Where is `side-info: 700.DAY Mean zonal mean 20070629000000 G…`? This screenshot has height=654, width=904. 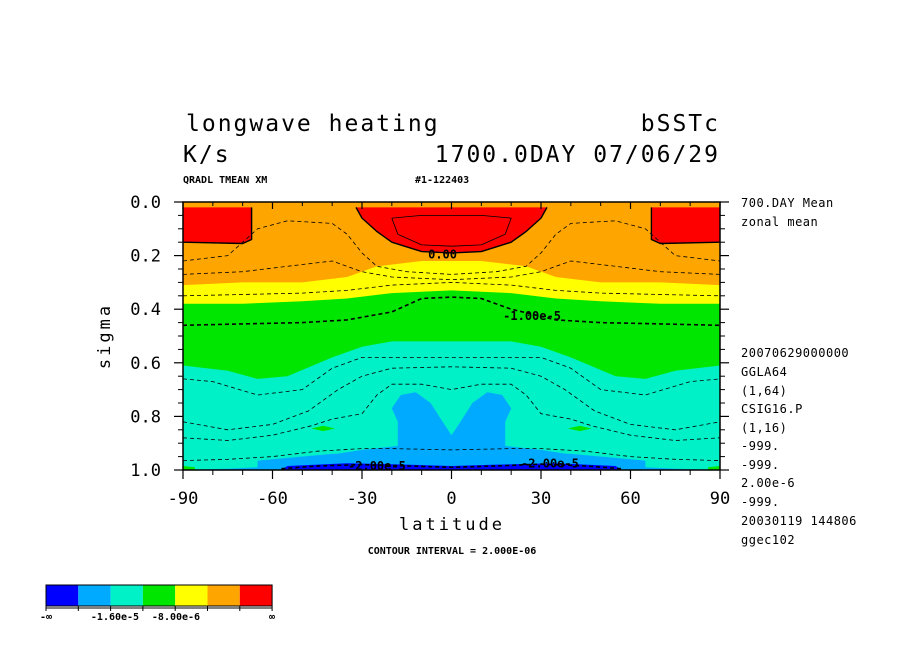
side-info: 700.DAY Mean zonal mean 20070629000000 G… is located at coordinates (799, 371).